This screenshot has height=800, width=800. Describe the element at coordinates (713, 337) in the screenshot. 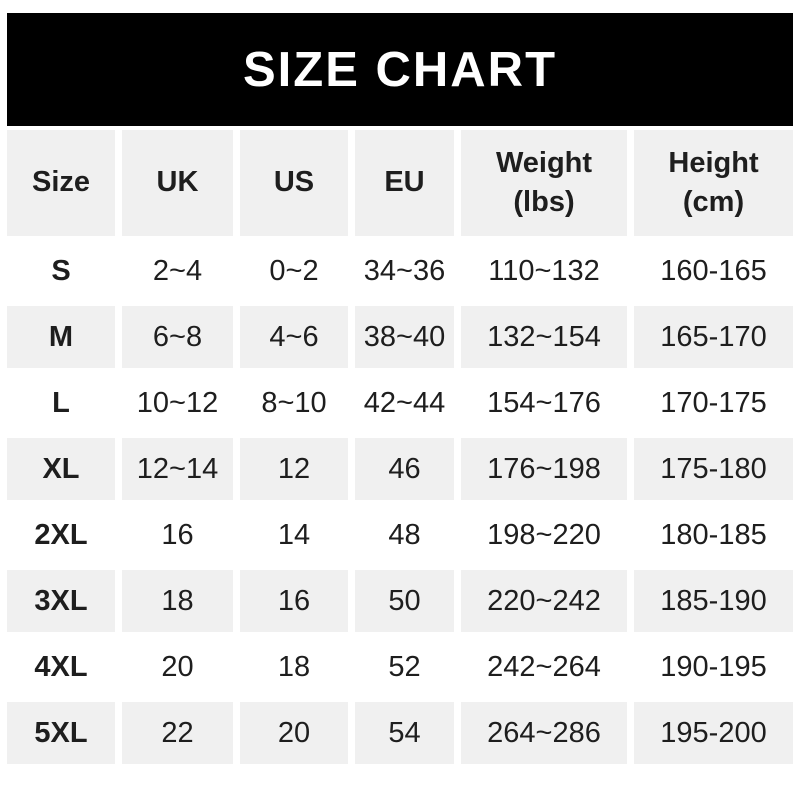

I see `table-cell-height: 165-170` at that location.